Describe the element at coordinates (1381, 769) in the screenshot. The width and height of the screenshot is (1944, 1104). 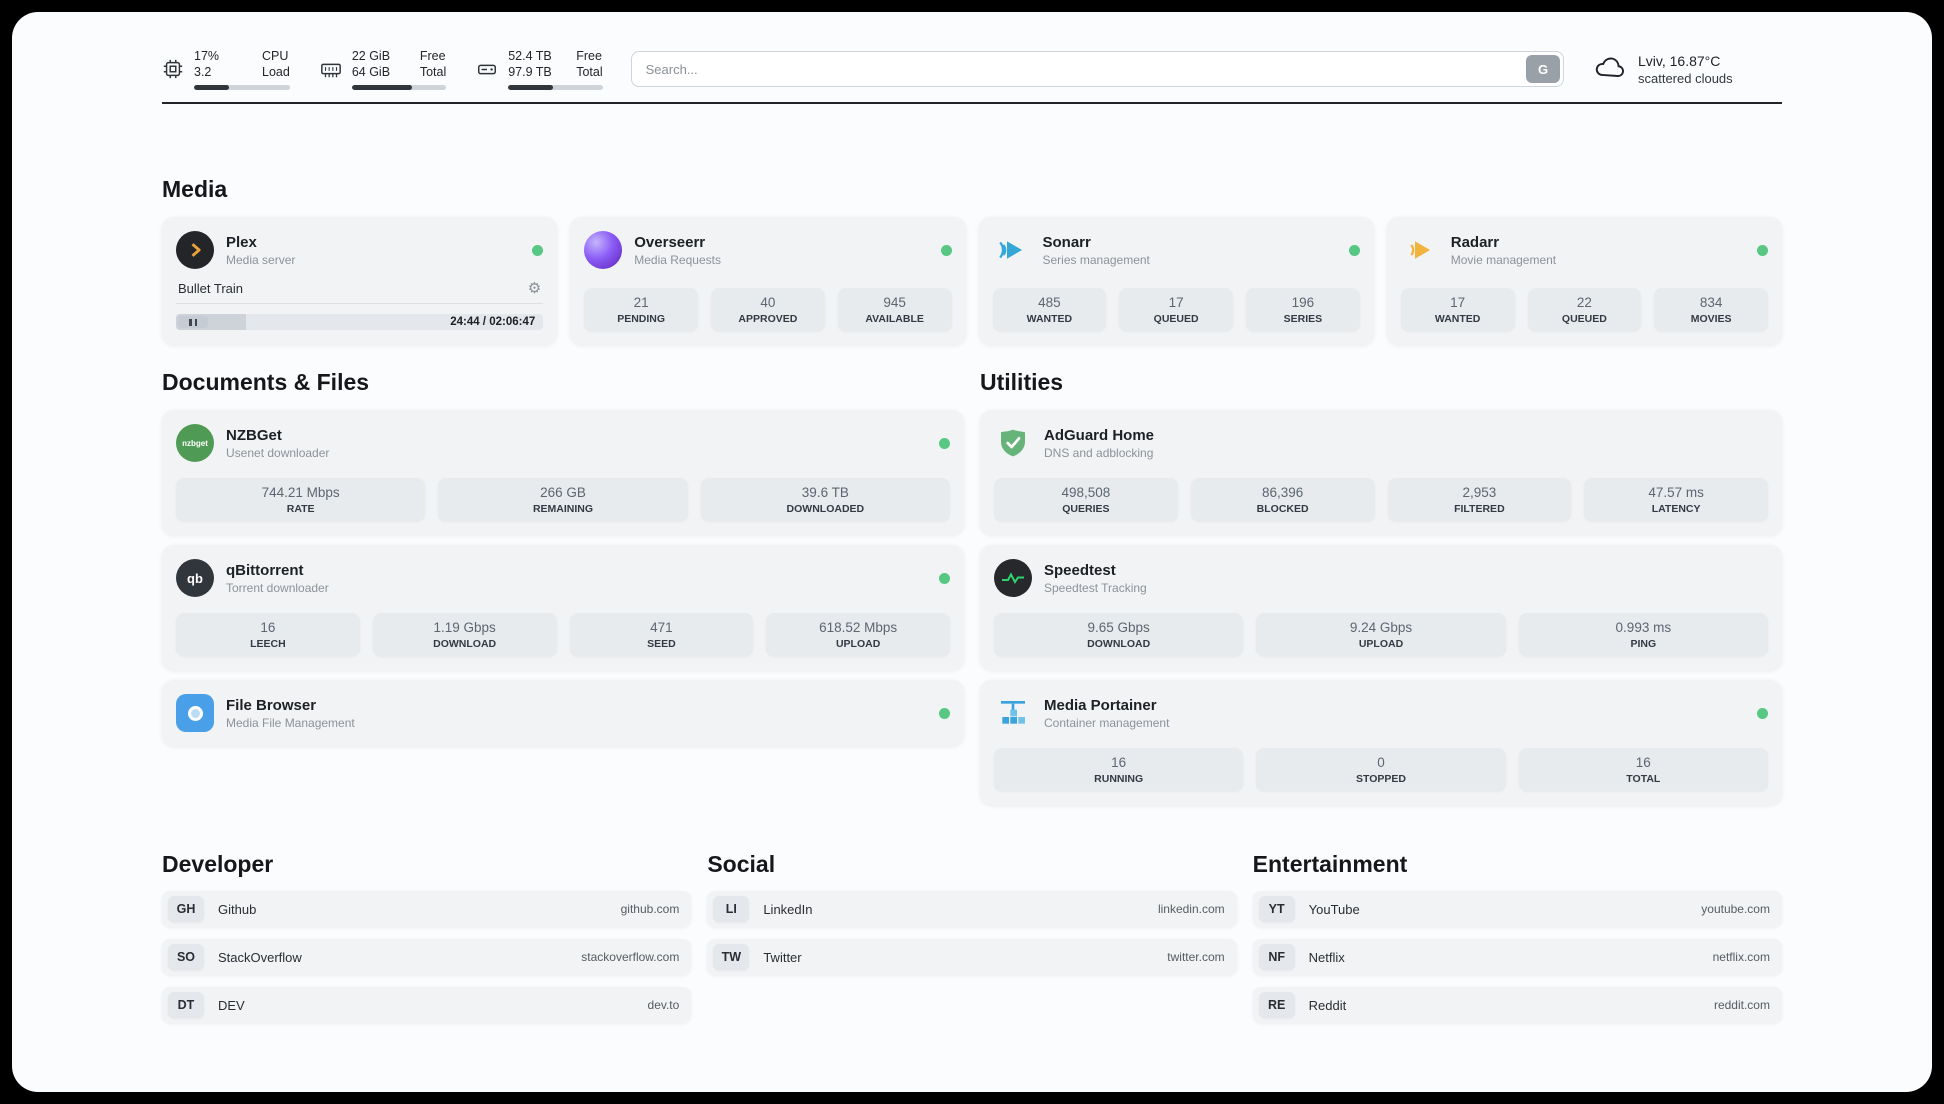
I see `stat-stopped: 0 STOPPED` at that location.